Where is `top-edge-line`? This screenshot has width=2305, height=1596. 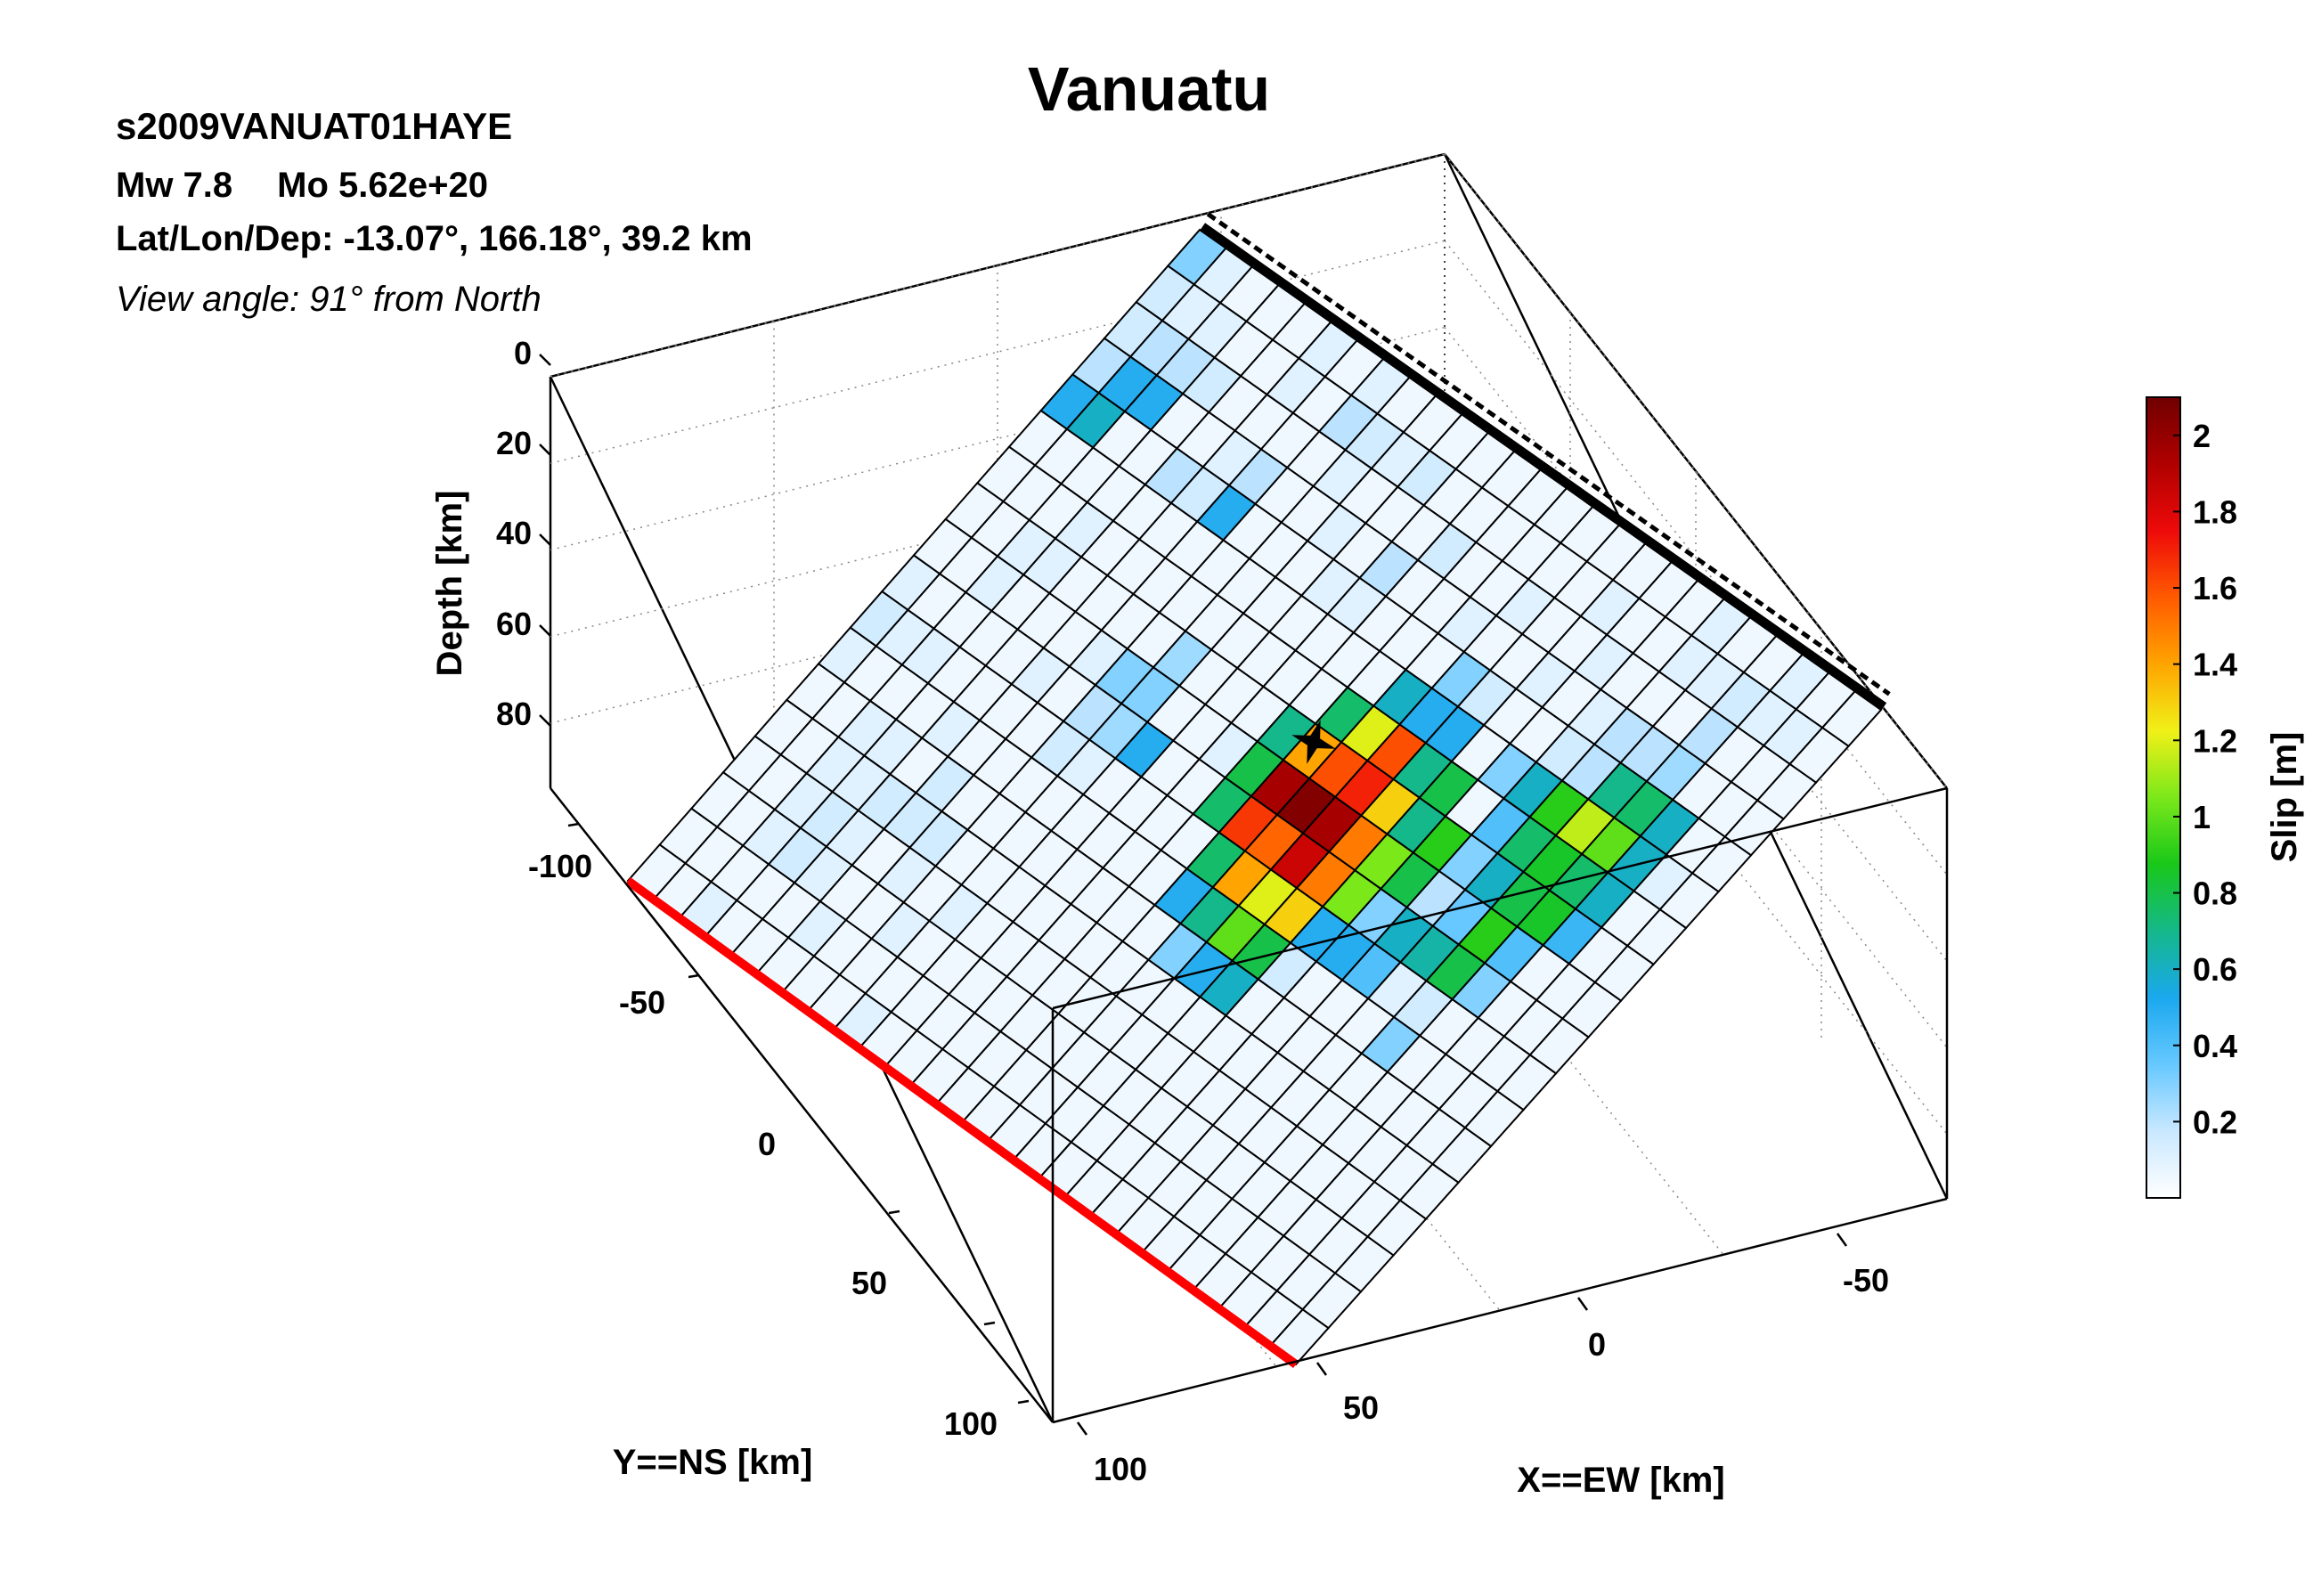 top-edge-line is located at coordinates (1543, 467).